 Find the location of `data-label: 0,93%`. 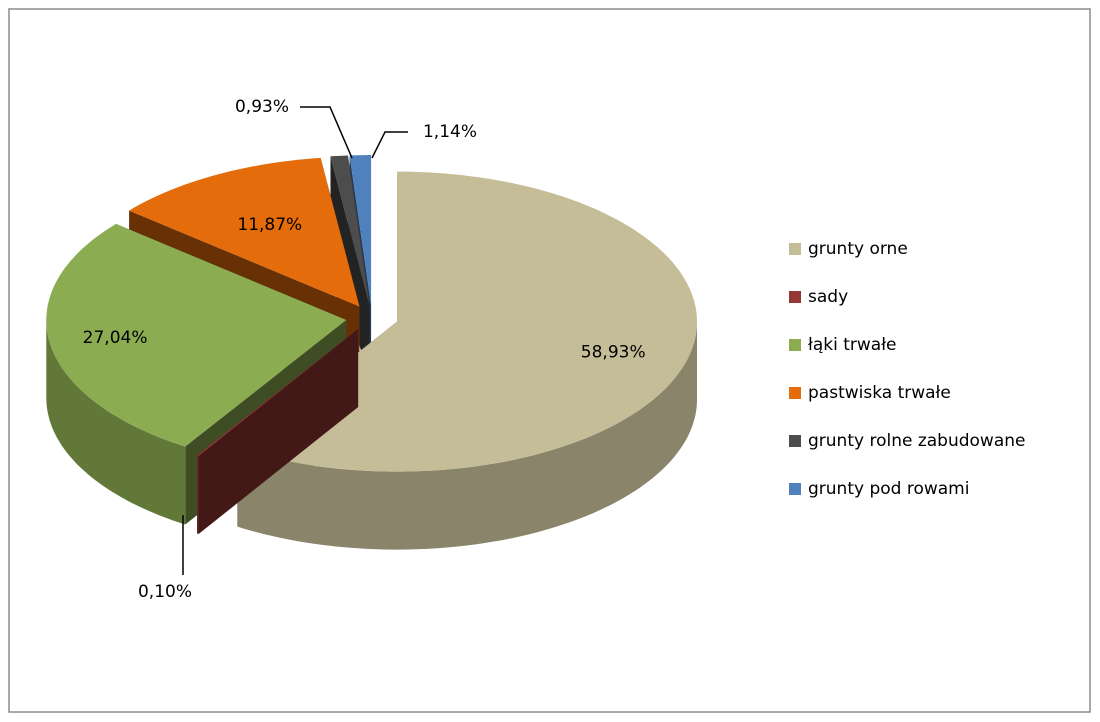

data-label: 0,93% is located at coordinates (262, 107).